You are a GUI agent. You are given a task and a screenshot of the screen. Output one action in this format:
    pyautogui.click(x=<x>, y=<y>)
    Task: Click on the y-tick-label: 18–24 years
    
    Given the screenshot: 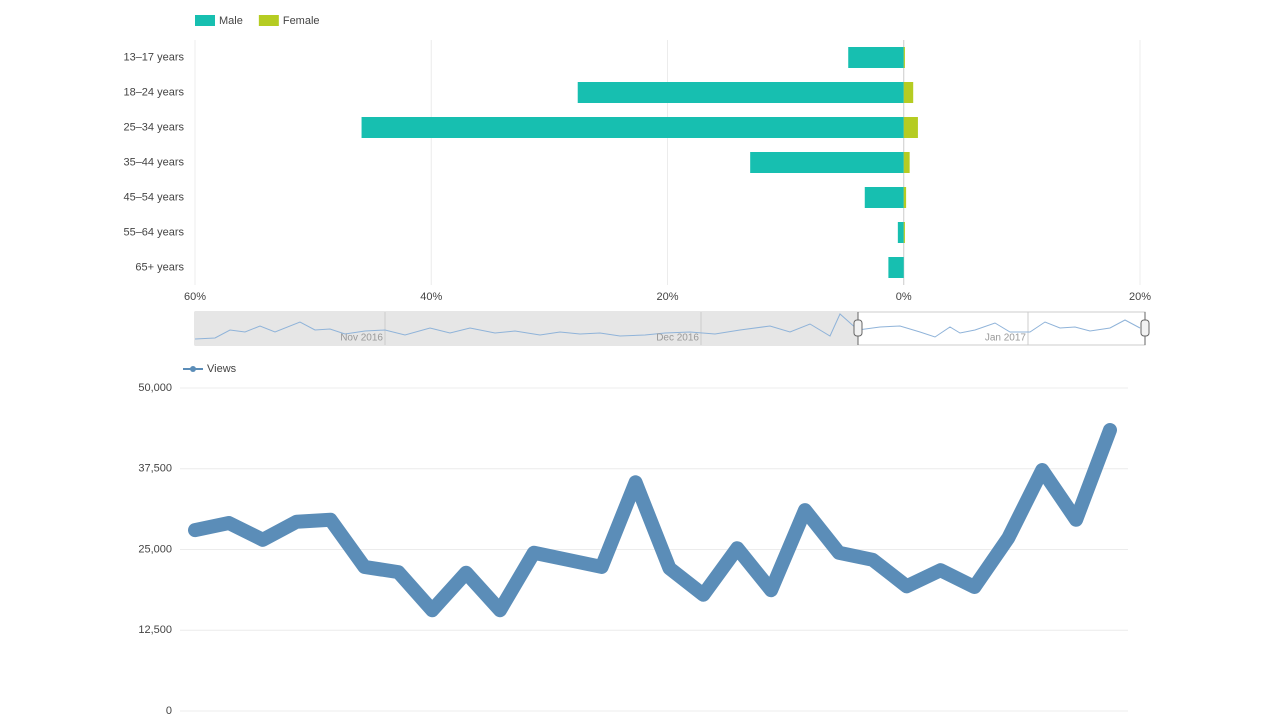 What is the action you would take?
    pyautogui.click(x=153, y=92)
    